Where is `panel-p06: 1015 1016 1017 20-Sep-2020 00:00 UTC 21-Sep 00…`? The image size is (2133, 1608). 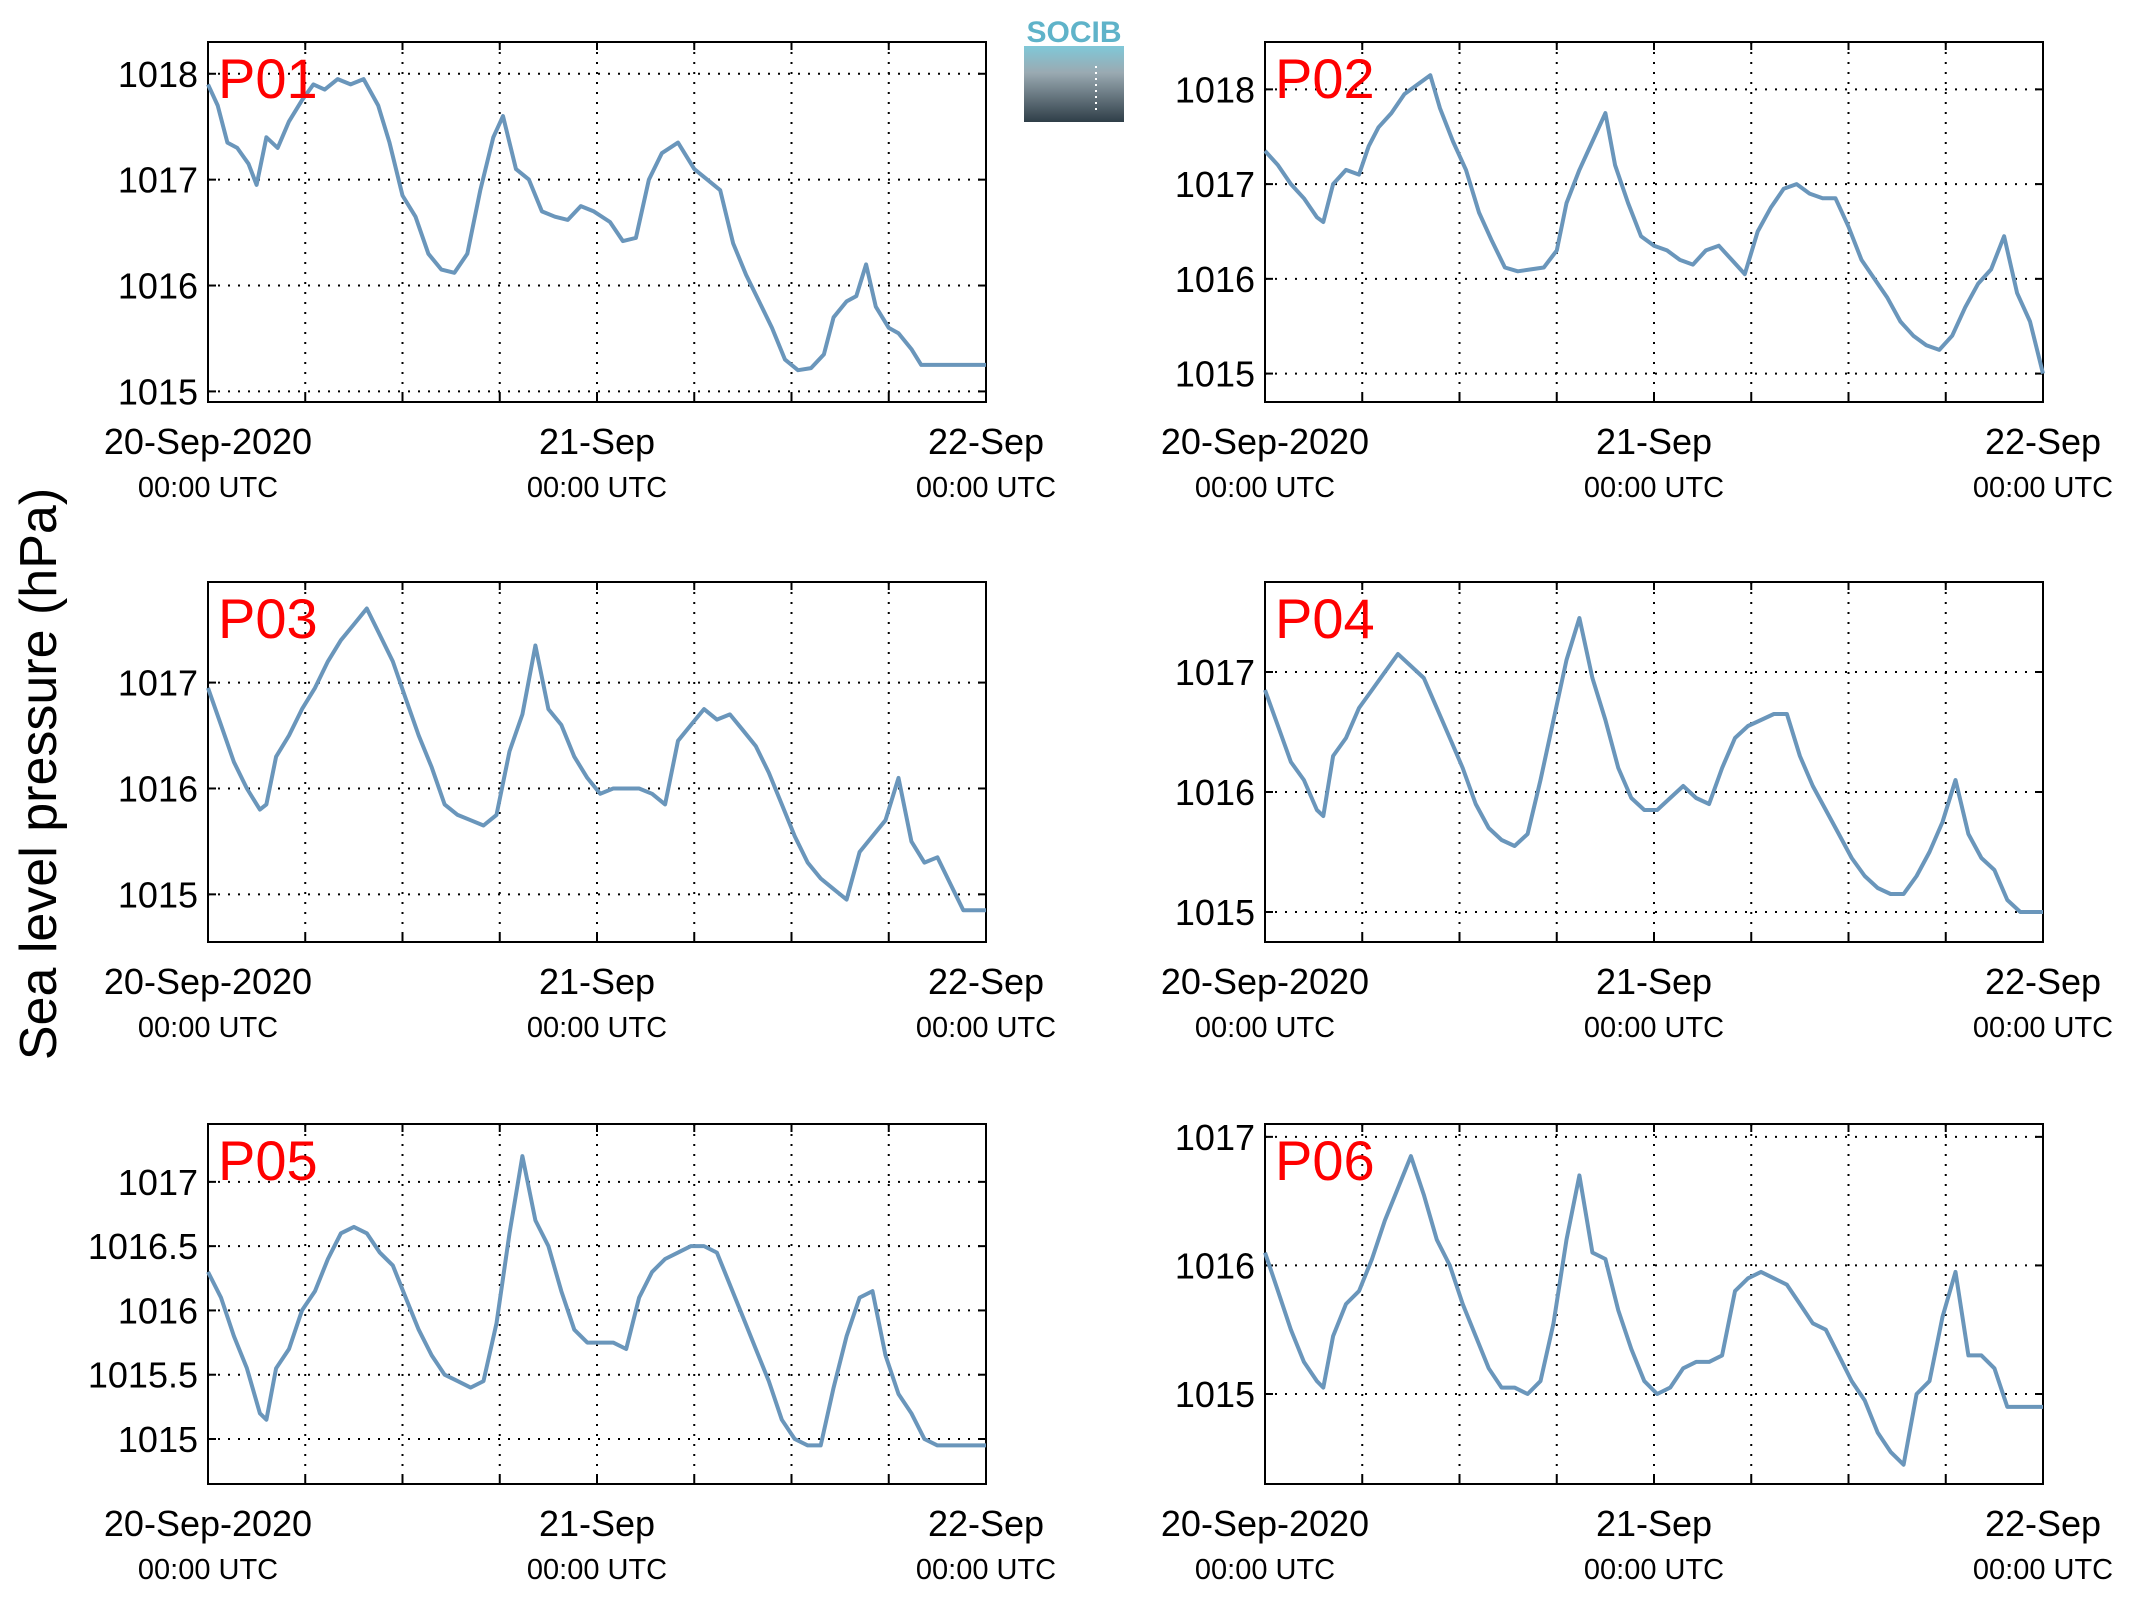
panel-p06: 1015 1016 1017 20-Sep-2020 00:00 UTC 21-Sep 00… is located at coordinates (1637, 1351).